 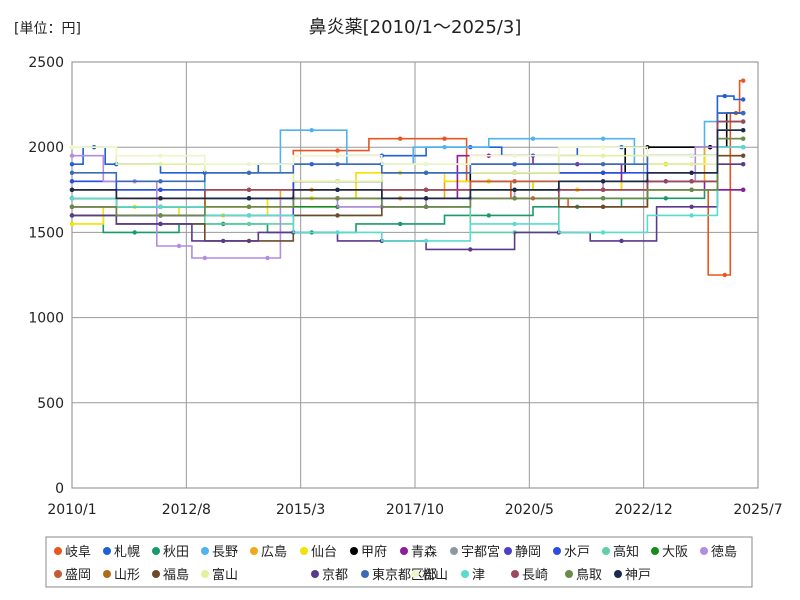 I want to click on legend-label: 東京都区部, so click(x=404, y=575).